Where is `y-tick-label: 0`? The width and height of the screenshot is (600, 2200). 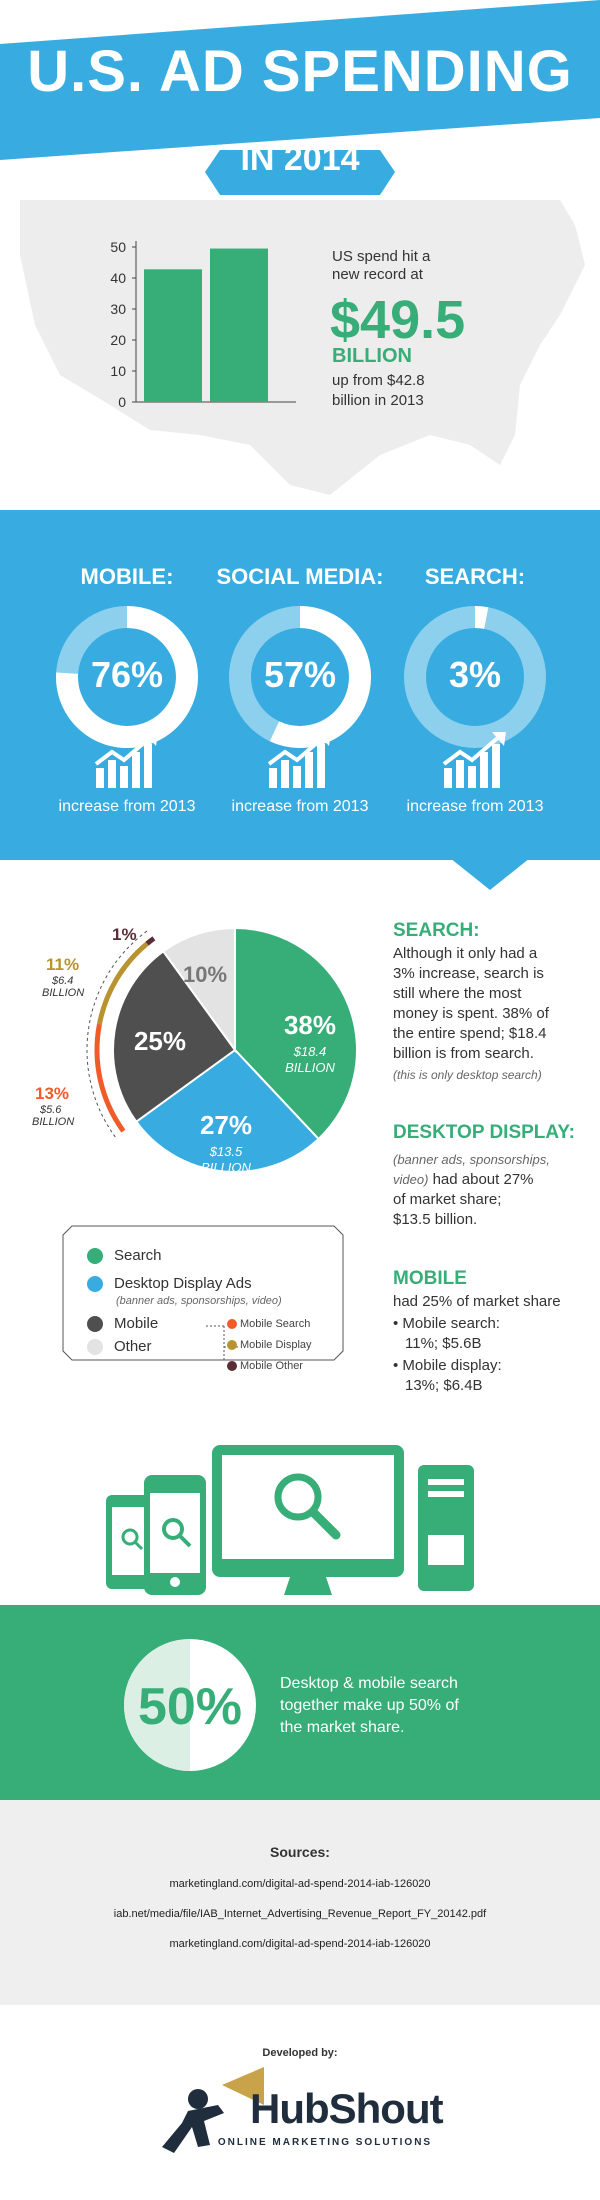
y-tick-label: 0 is located at coordinates (122, 402).